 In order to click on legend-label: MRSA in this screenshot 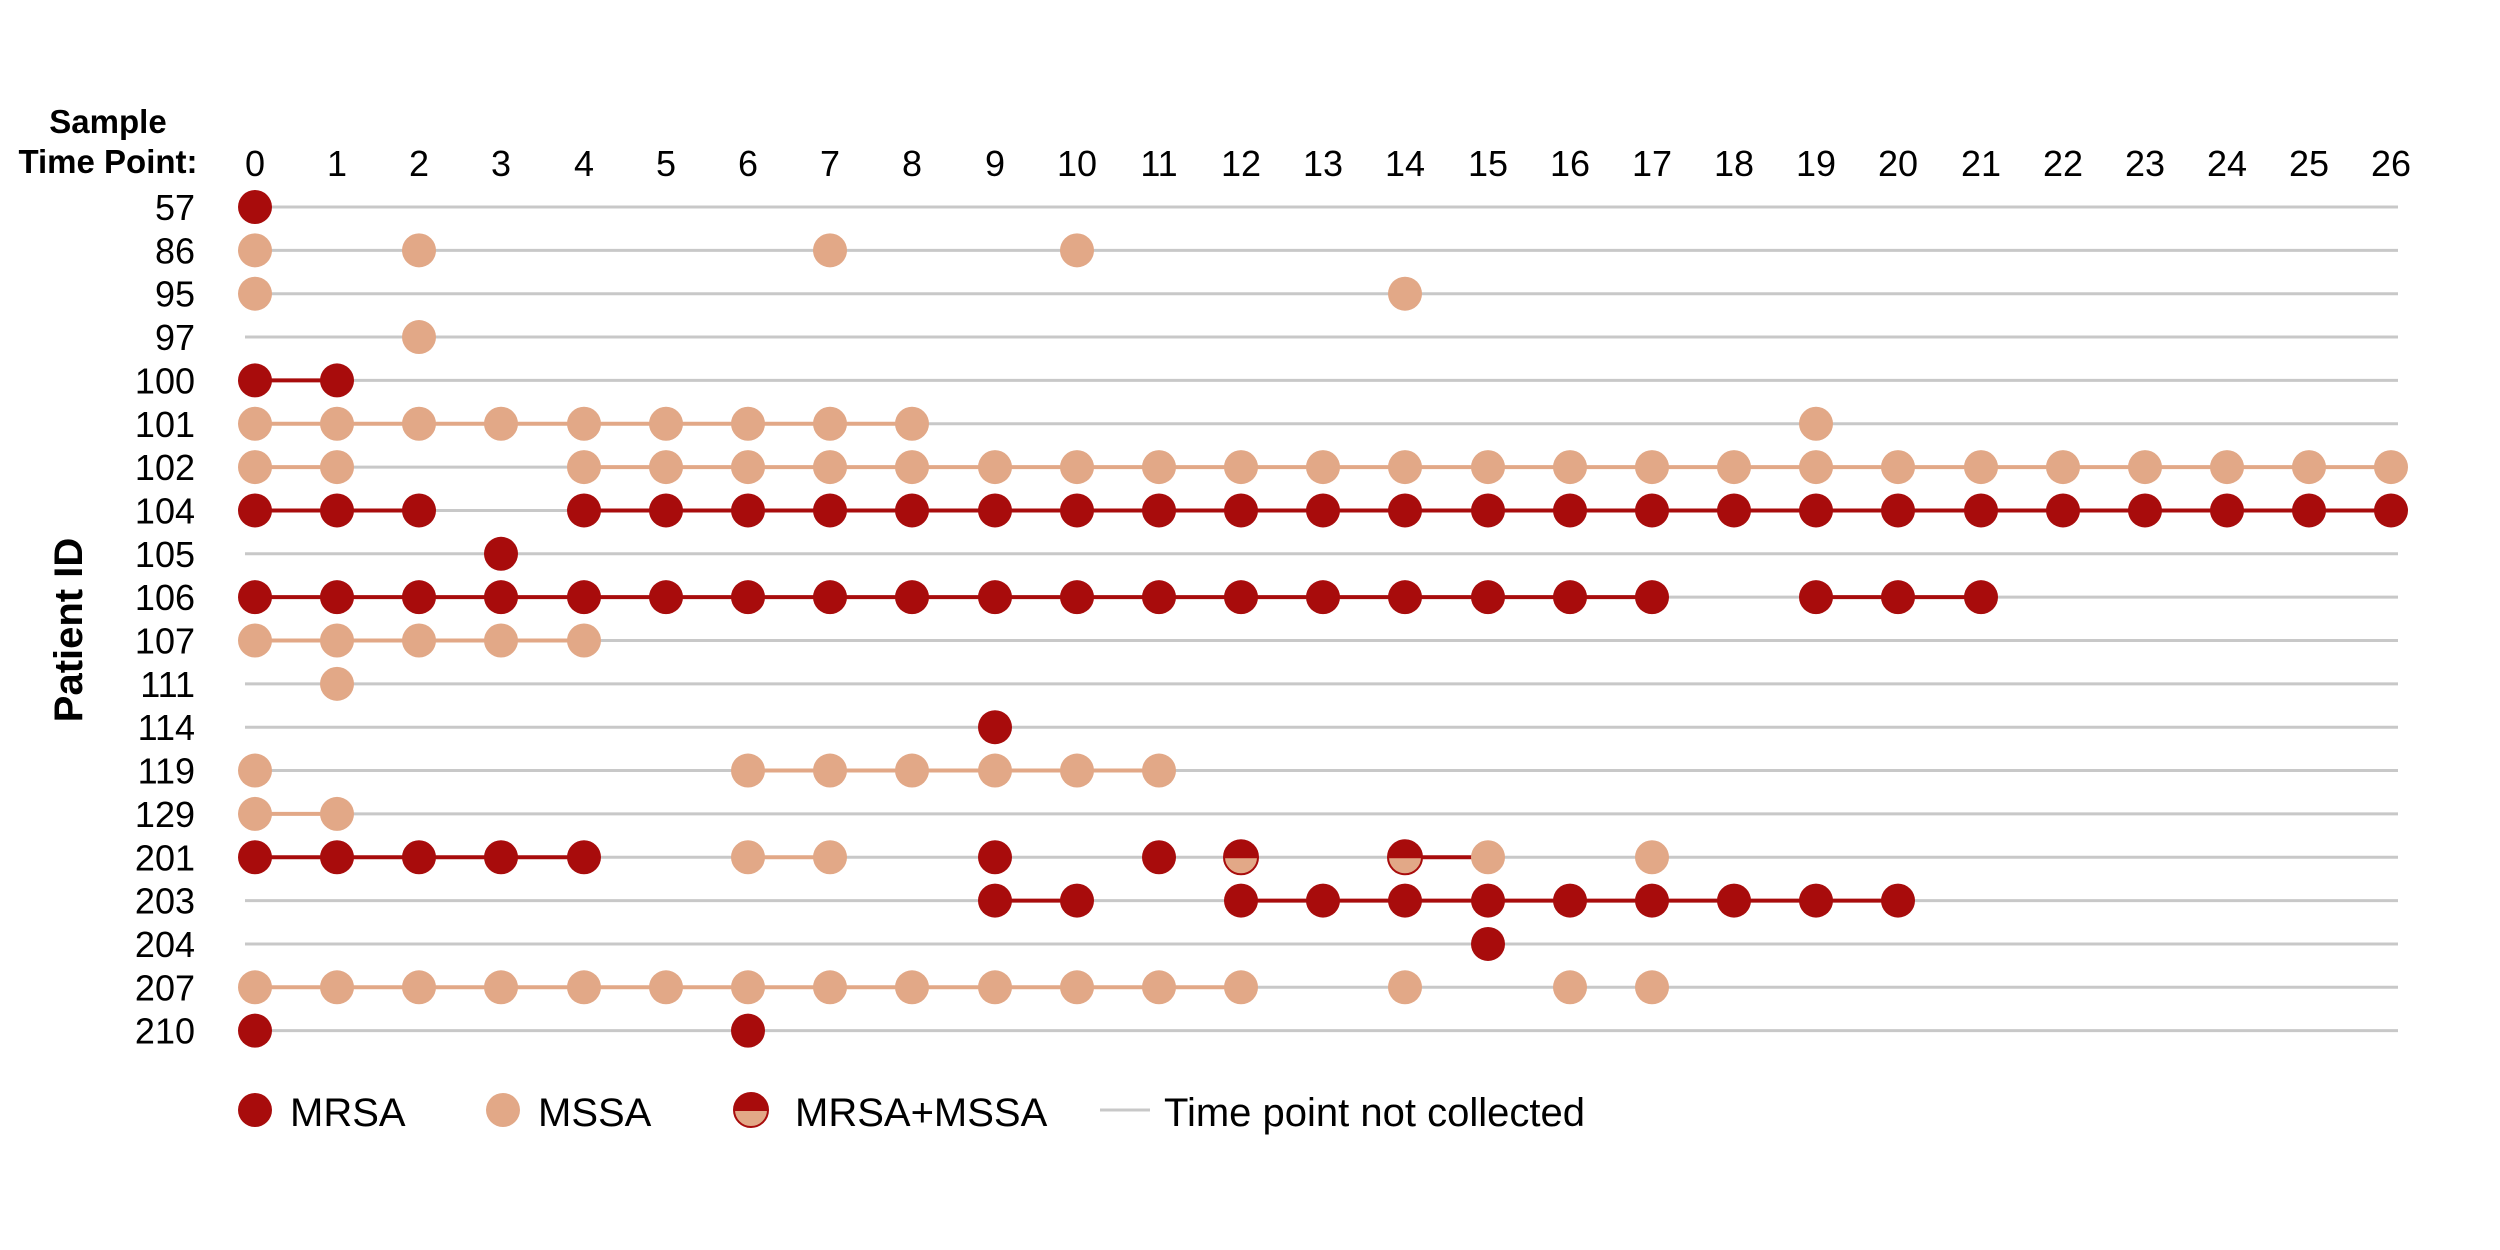, I will do `click(348, 1113)`.